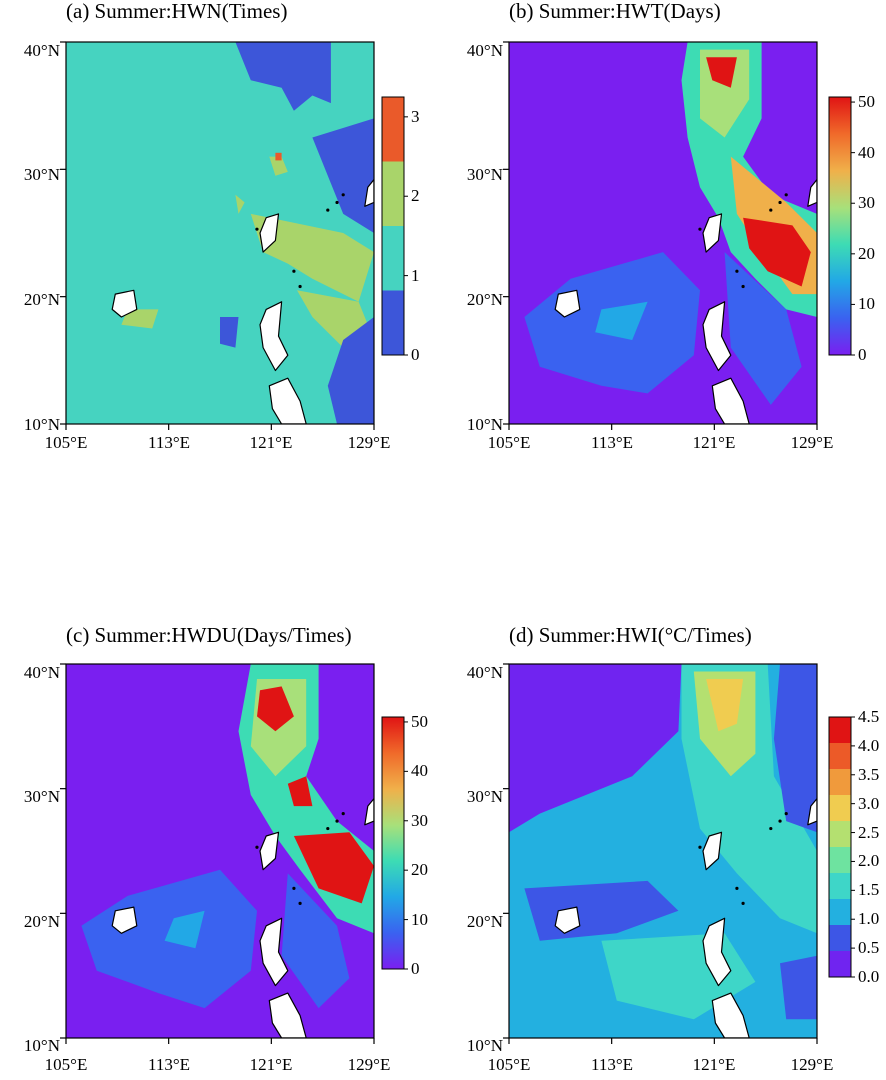  I want to click on colorbar-label: 3, so click(415, 116).